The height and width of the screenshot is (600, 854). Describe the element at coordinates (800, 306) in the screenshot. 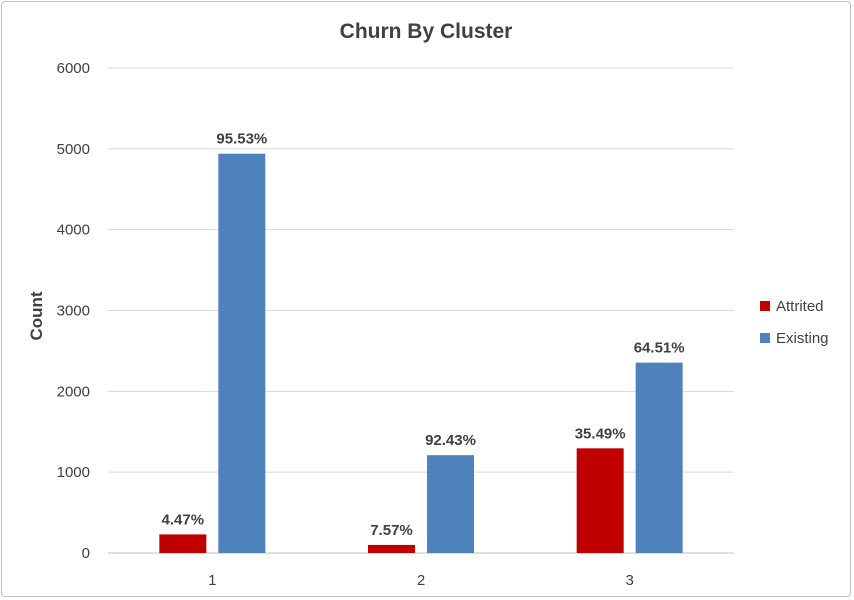

I see `legend-label: Attrited` at that location.